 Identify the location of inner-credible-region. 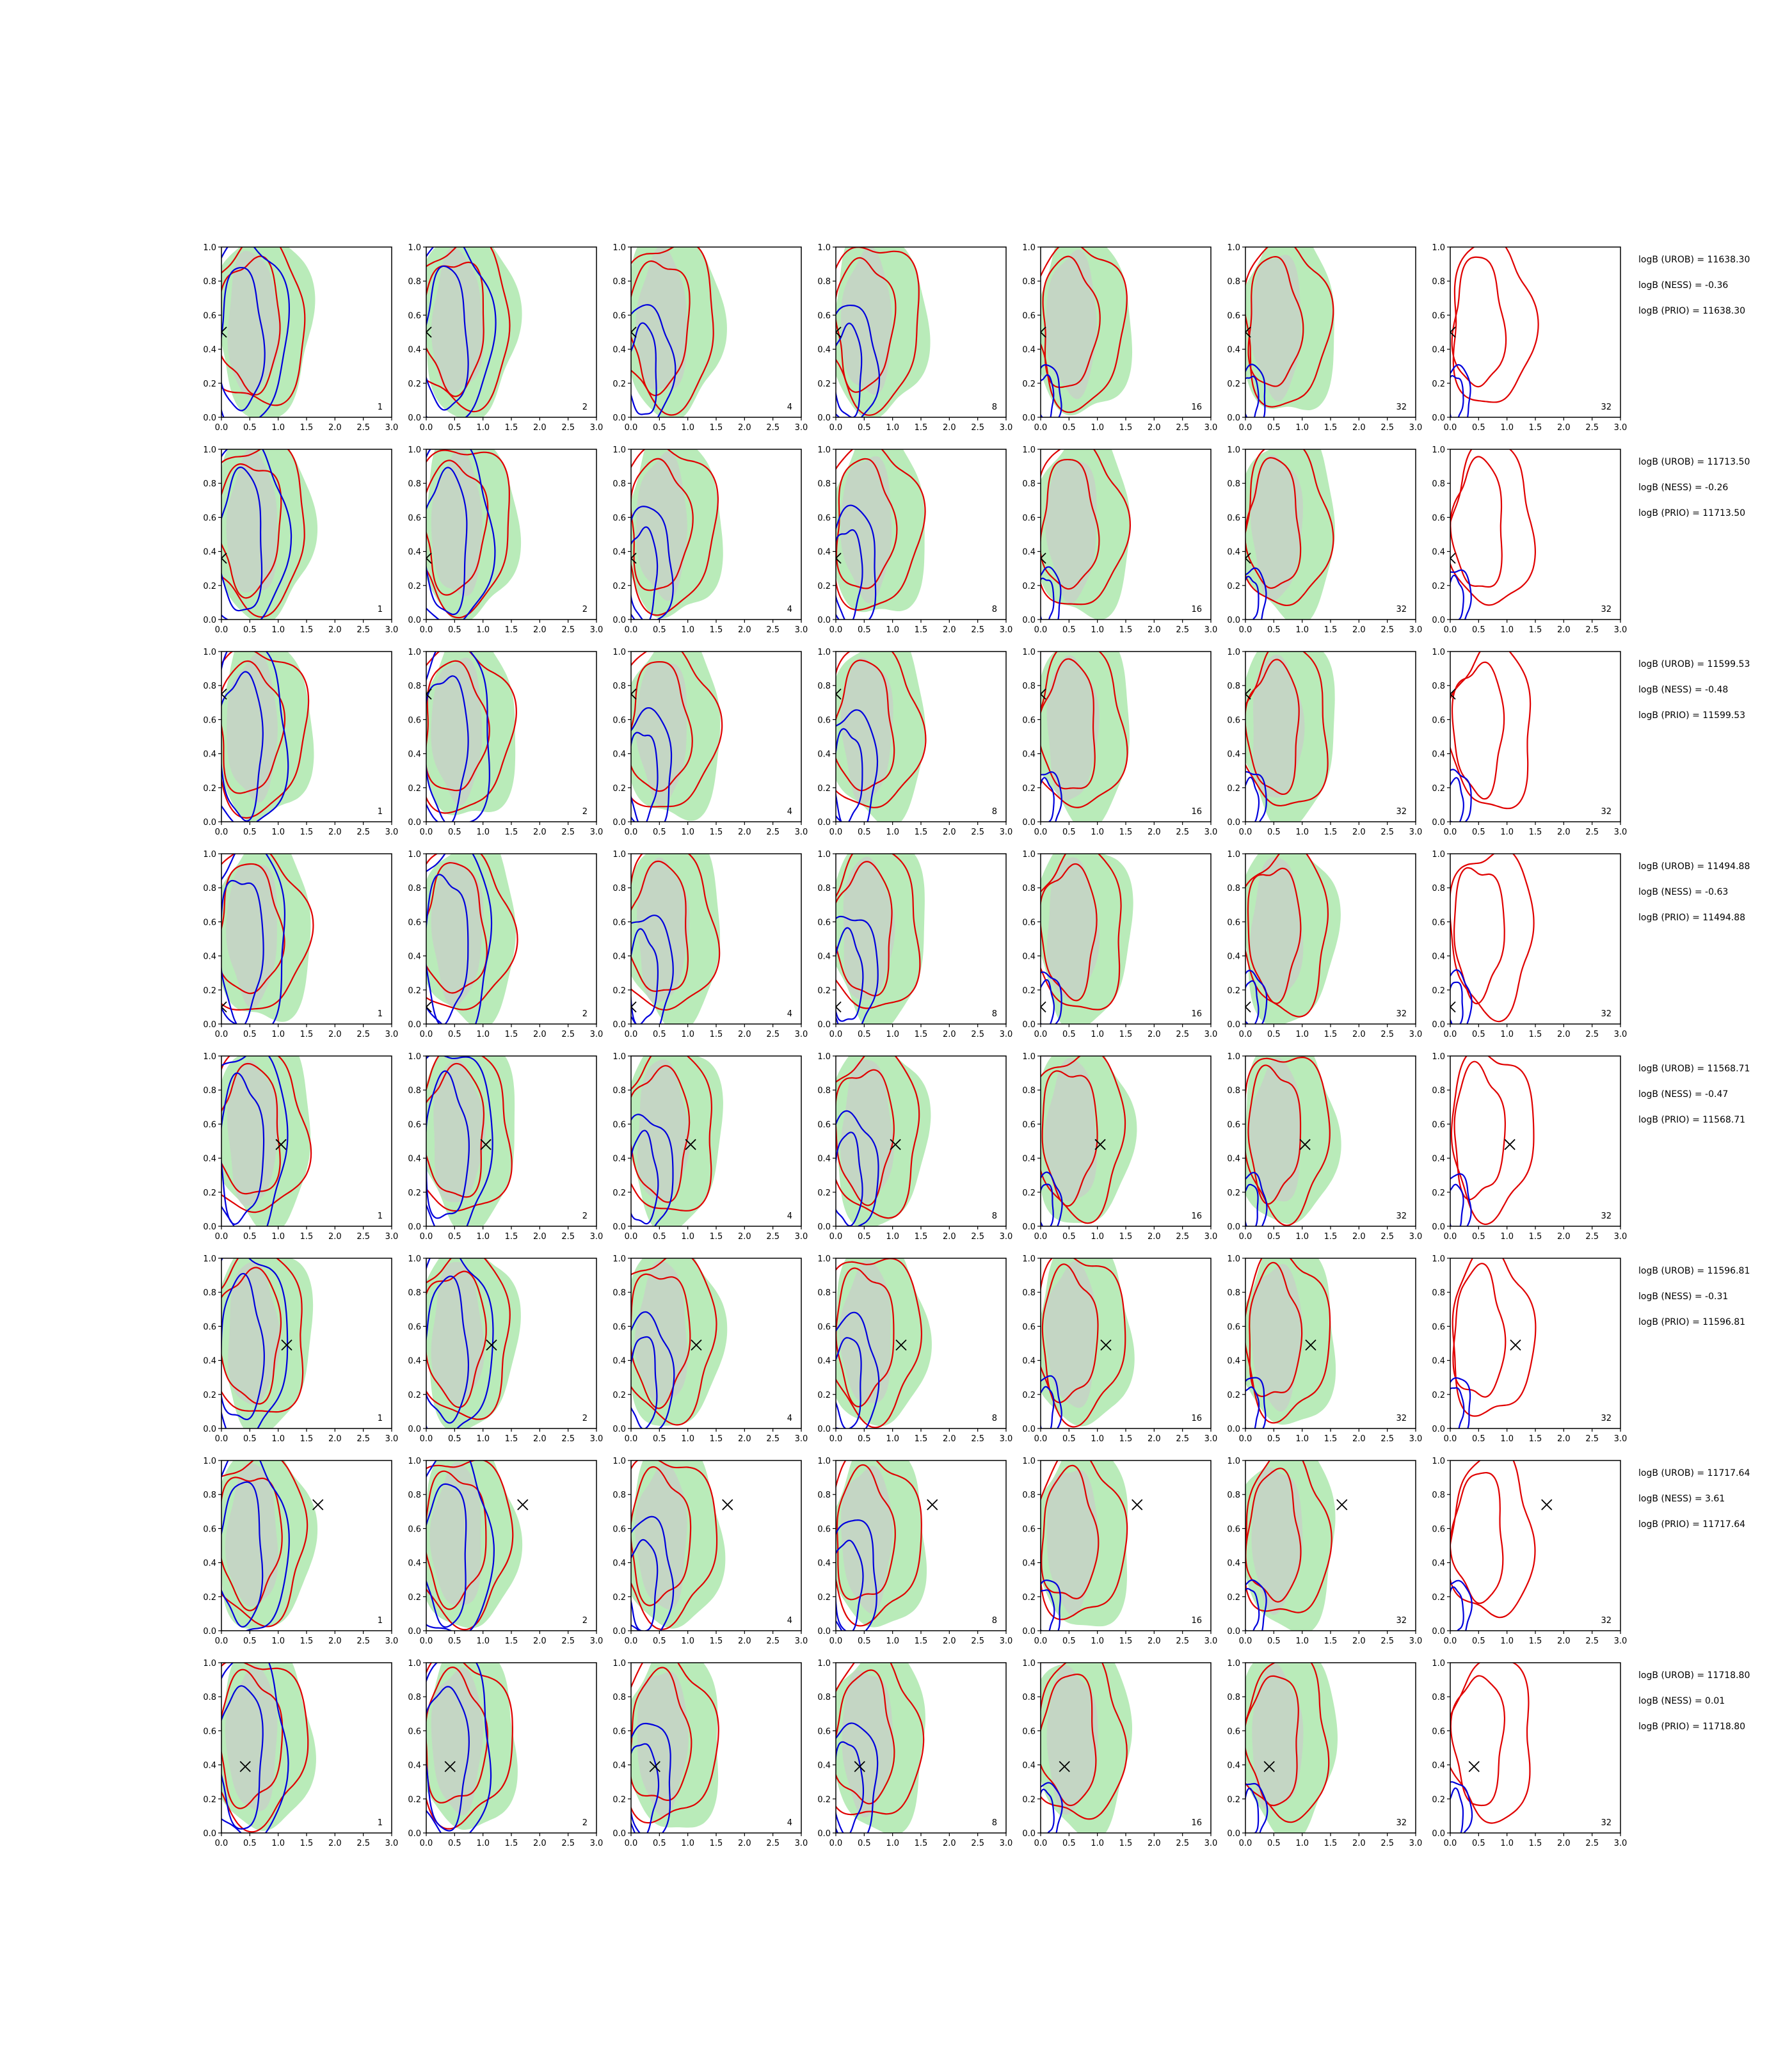
(253, 1133).